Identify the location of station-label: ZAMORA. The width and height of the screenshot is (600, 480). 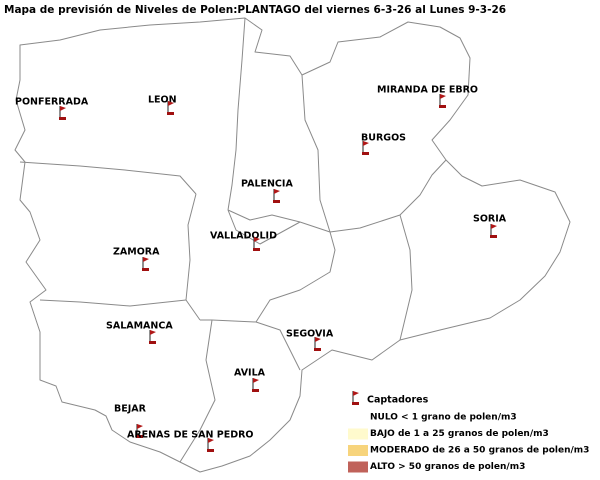
(136, 252).